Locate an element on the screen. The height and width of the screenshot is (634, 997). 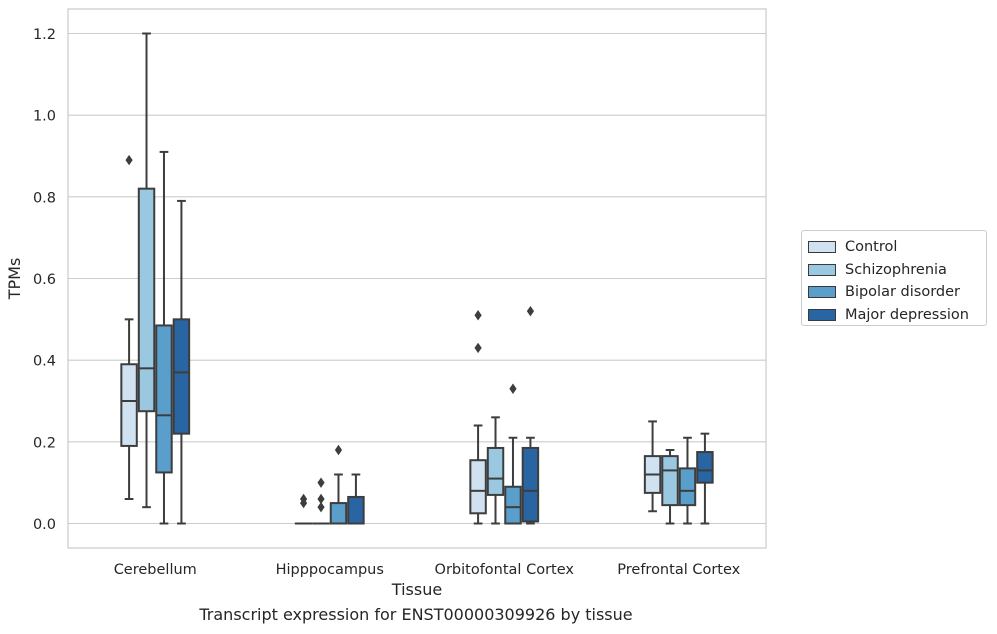
legend-item: Major depression is located at coordinates (897, 315).